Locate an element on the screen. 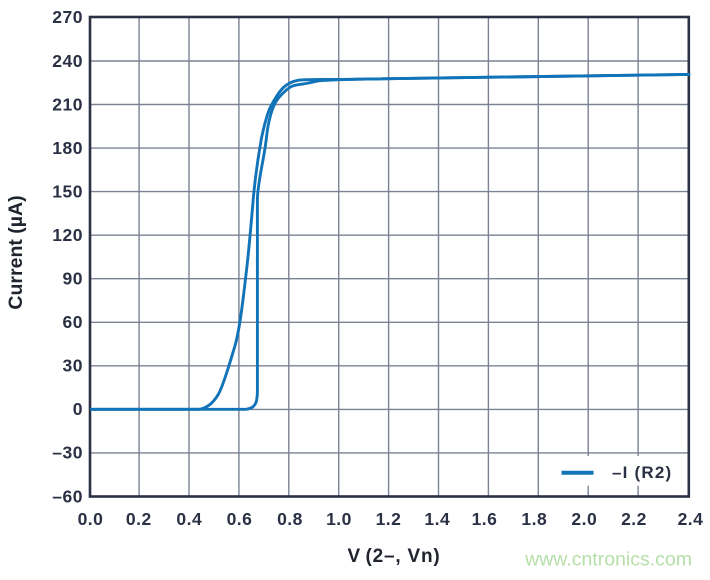  svg-text: www.cntronics.com is located at coordinates (608, 560).